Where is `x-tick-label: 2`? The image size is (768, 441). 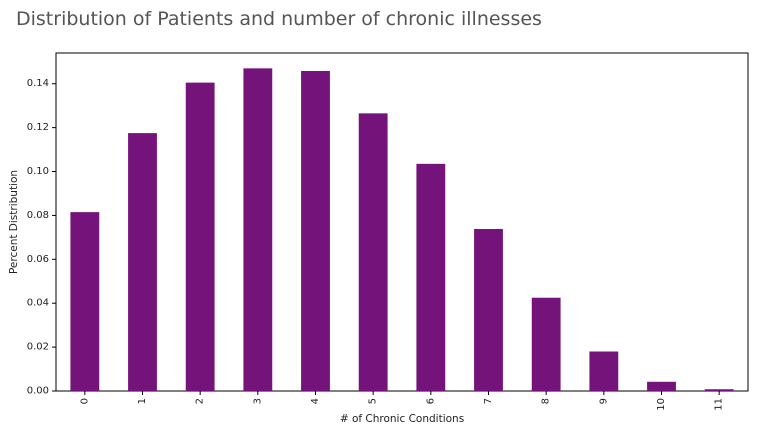
x-tick-label: 2 is located at coordinates (200, 401).